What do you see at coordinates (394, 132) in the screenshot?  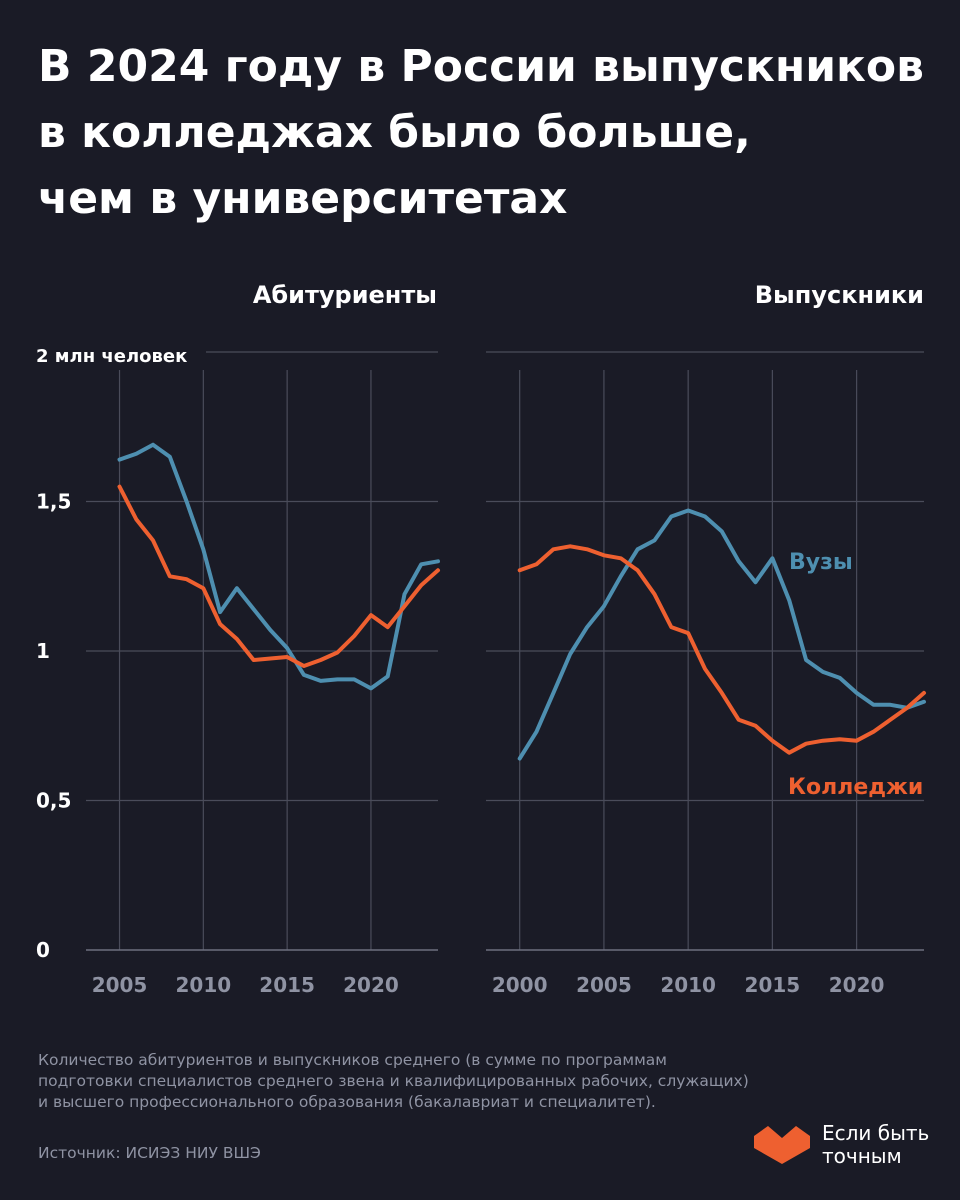 I see `title-line-2: в колледжах было больше,` at bounding box center [394, 132].